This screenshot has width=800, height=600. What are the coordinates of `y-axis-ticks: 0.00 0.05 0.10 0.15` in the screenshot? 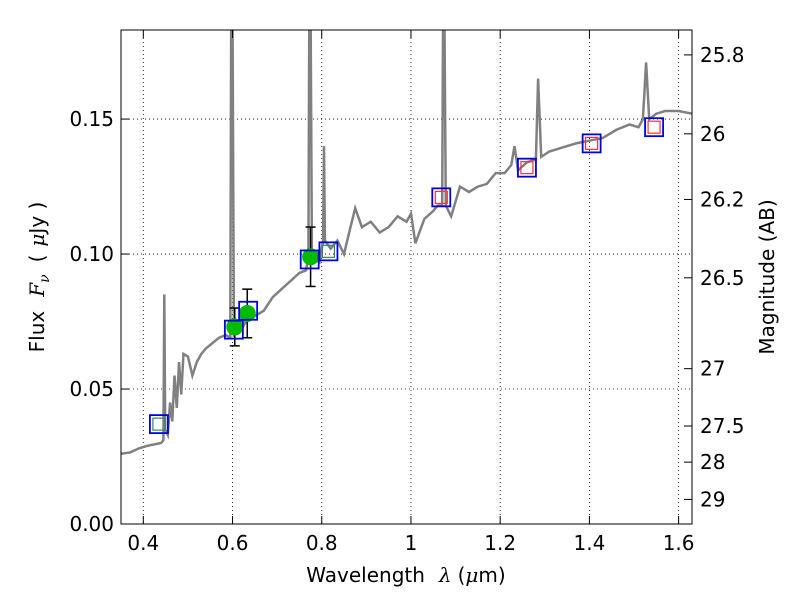 It's located at (99, 321).